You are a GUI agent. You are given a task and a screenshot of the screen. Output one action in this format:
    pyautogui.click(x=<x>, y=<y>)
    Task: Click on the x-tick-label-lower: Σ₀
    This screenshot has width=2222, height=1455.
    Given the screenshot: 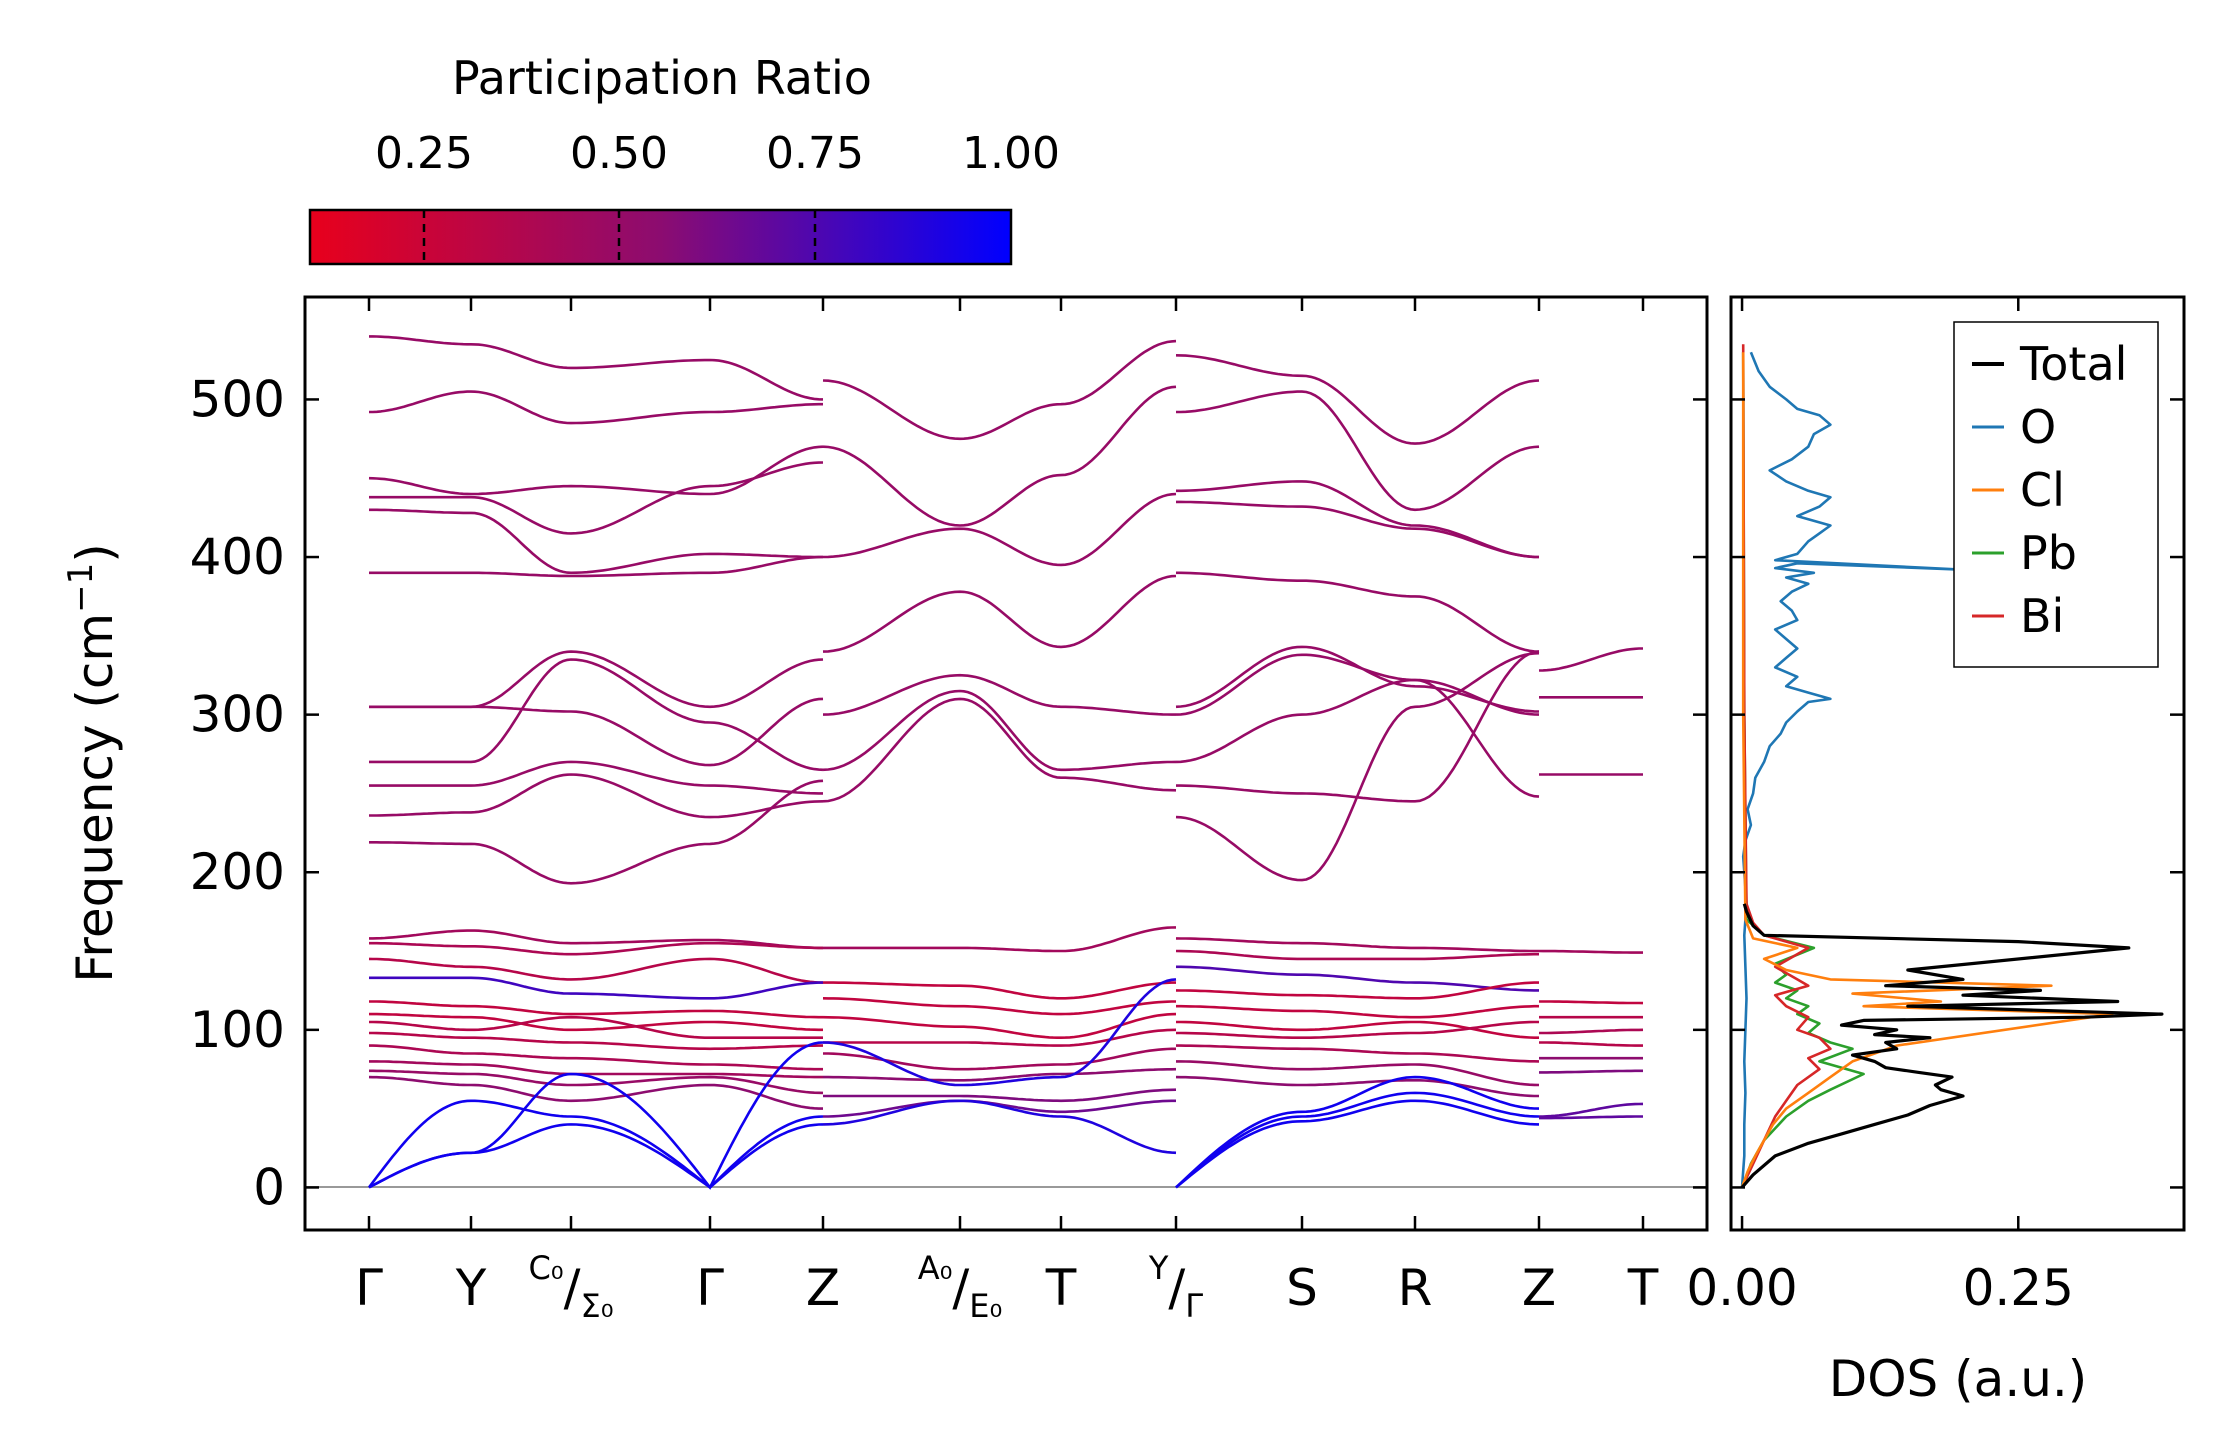 What is the action you would take?
    pyautogui.click(x=596, y=1306)
    